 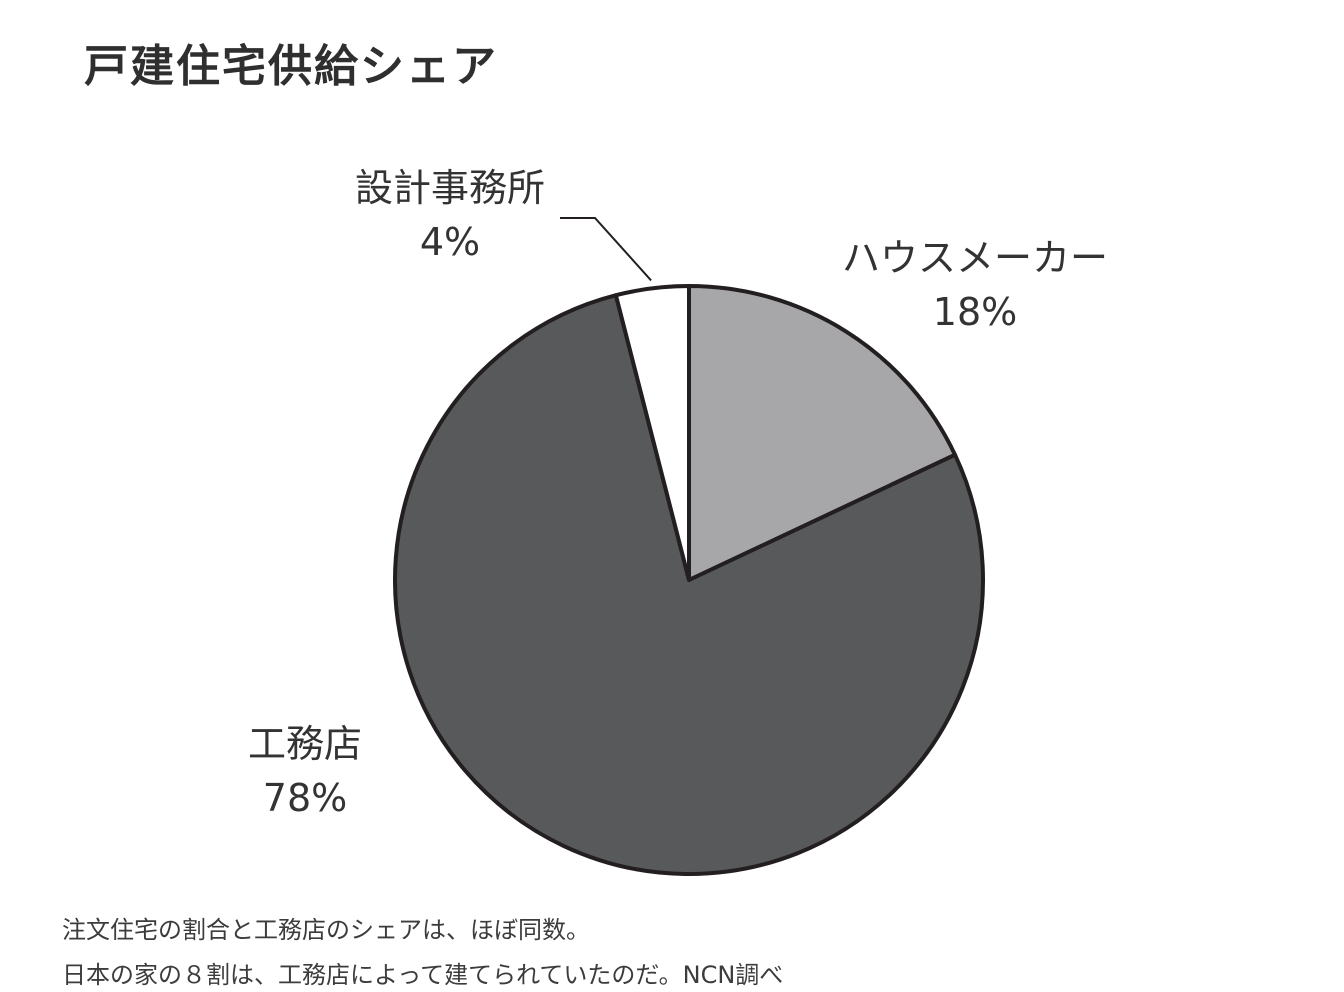 I want to click on slice-value-builder: 78%, so click(x=305, y=798).